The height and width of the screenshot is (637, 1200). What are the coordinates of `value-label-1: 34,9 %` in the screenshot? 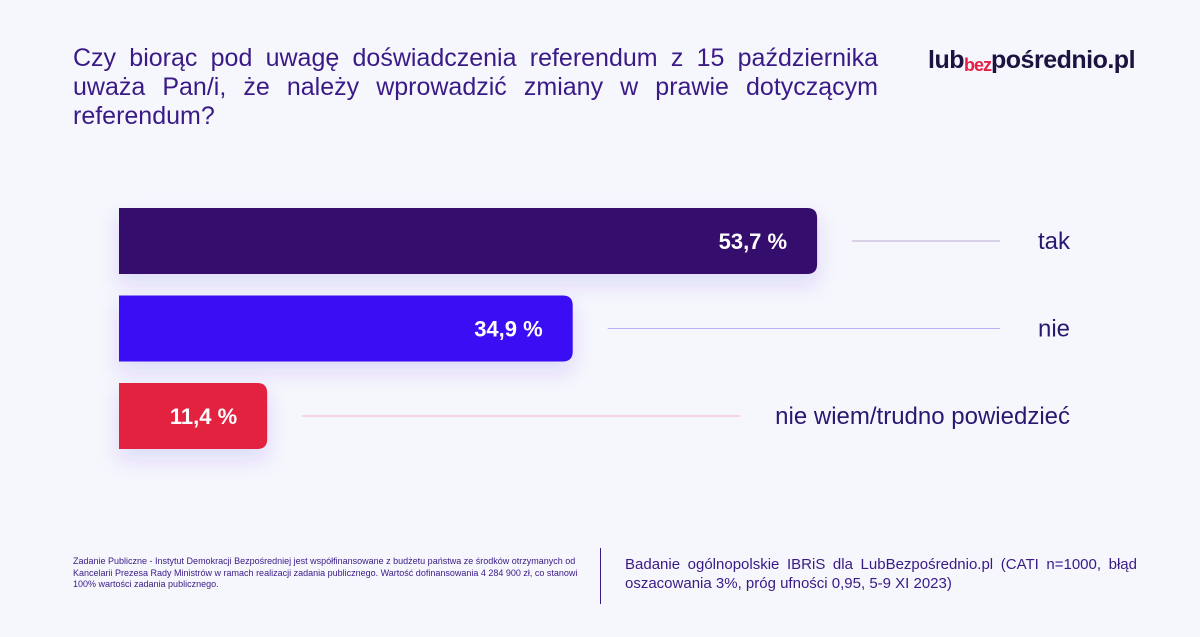 It's located at (508, 329).